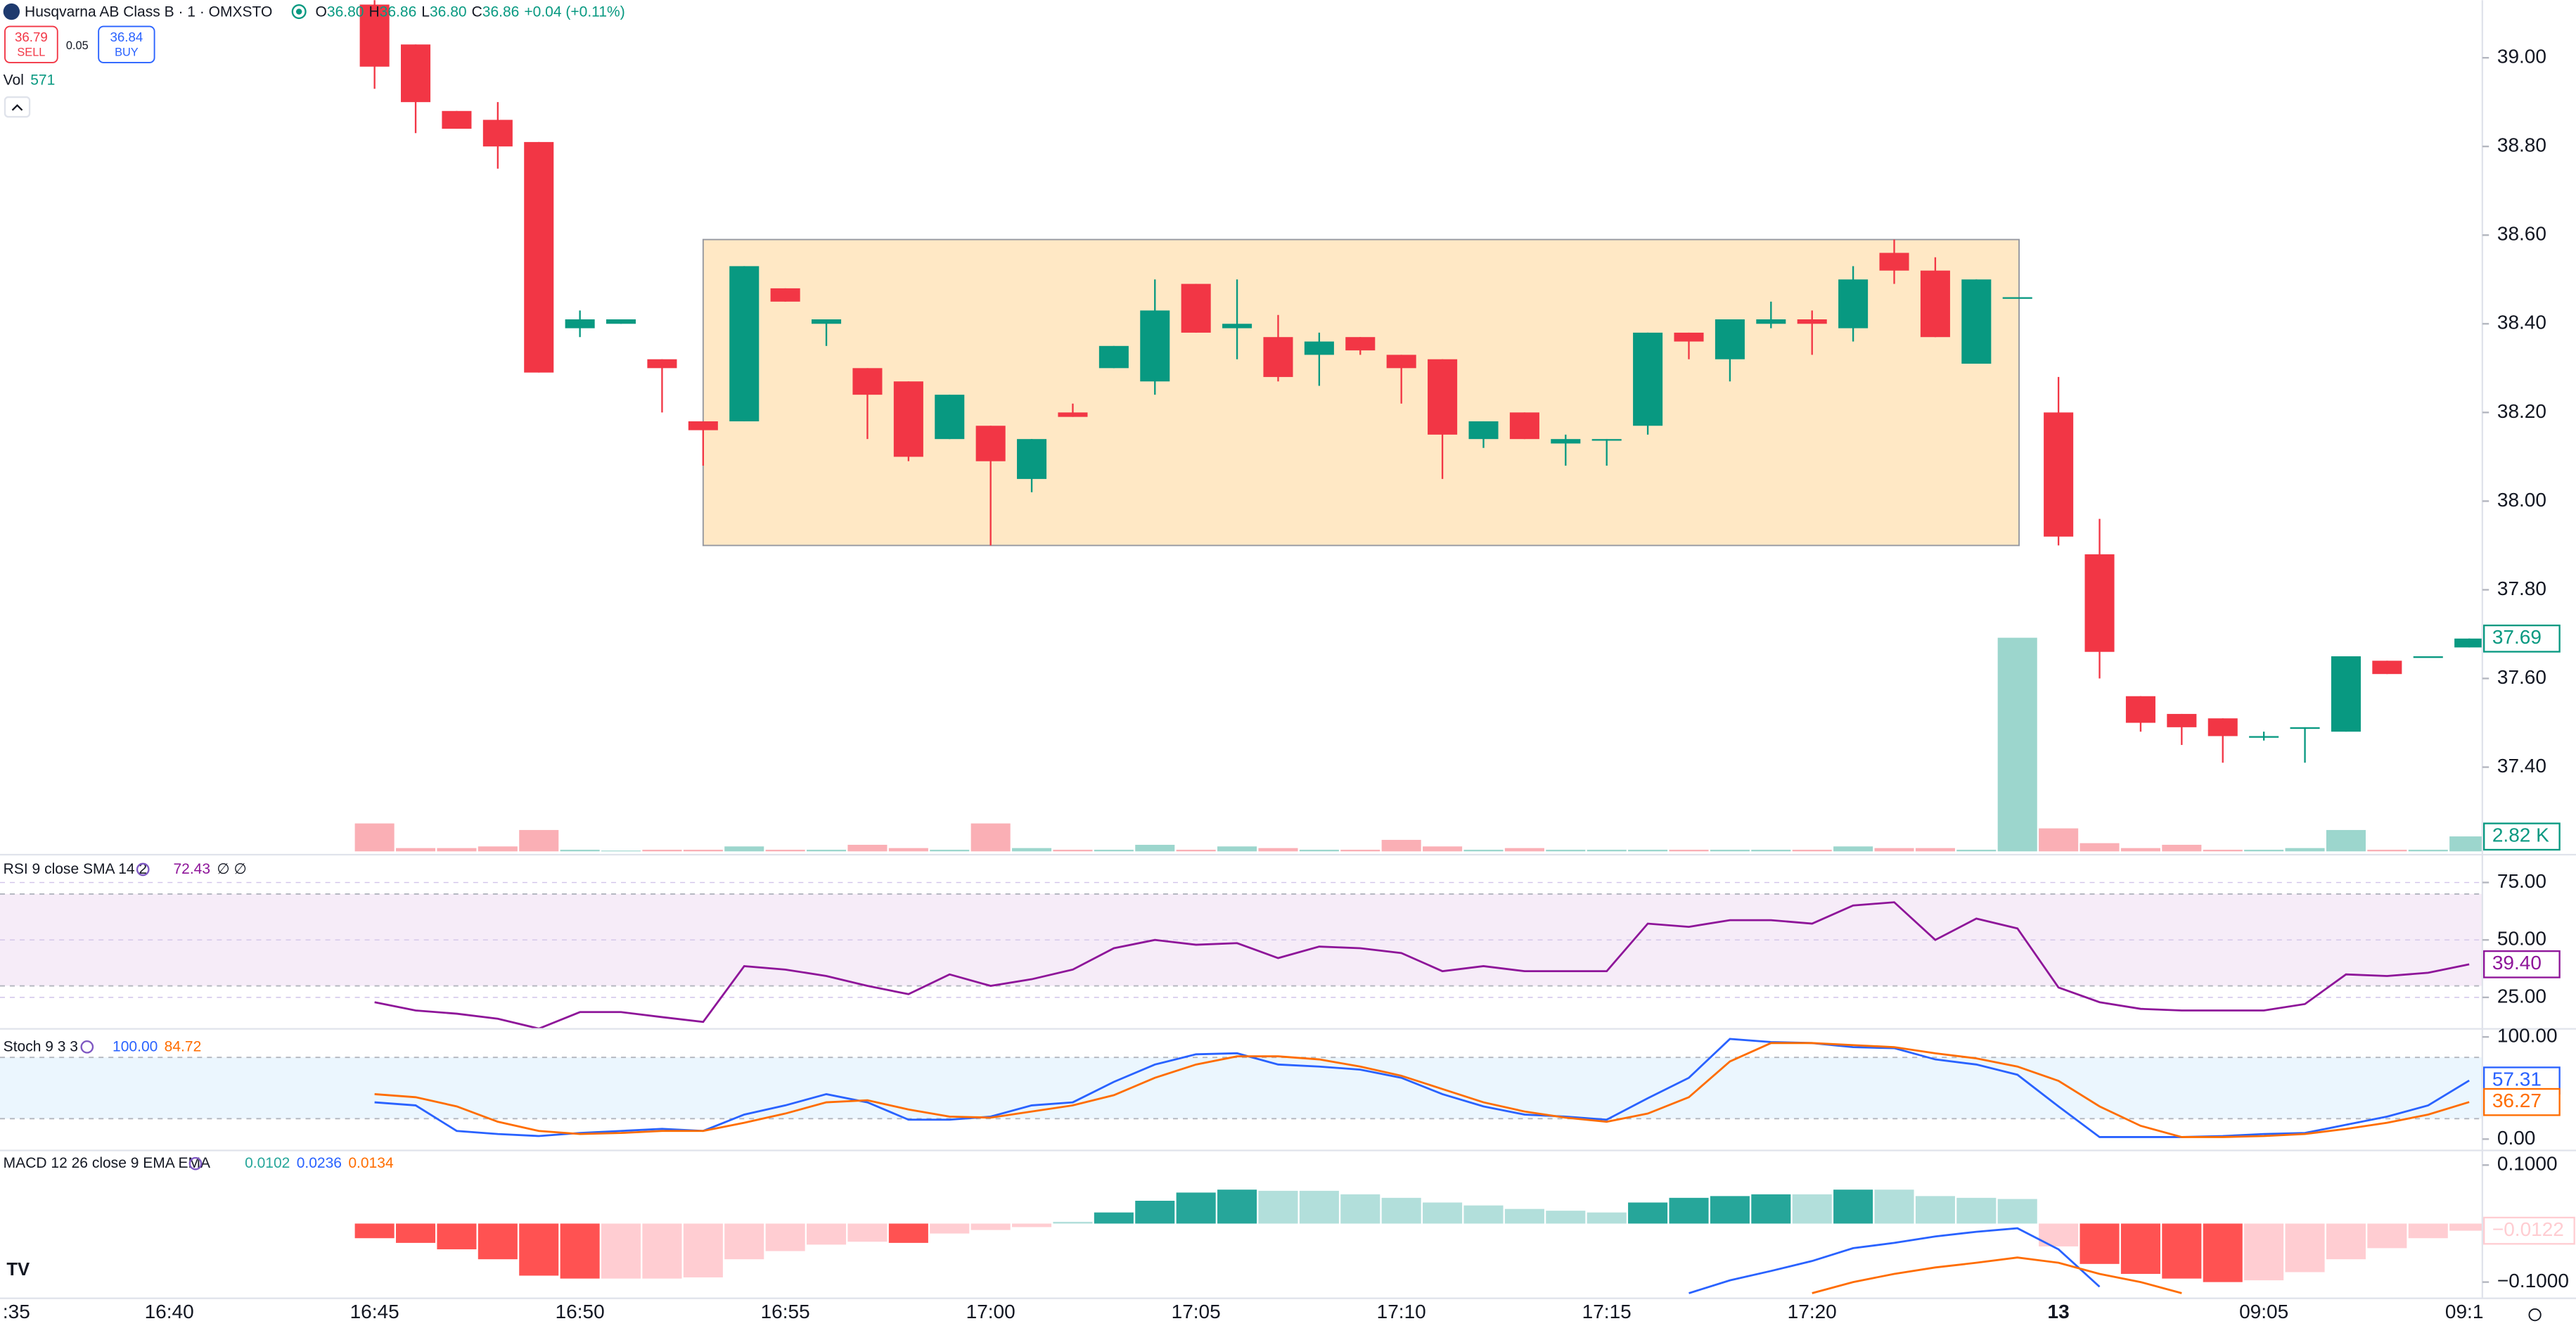  I want to click on rsi-settings-icon, so click(143, 869).